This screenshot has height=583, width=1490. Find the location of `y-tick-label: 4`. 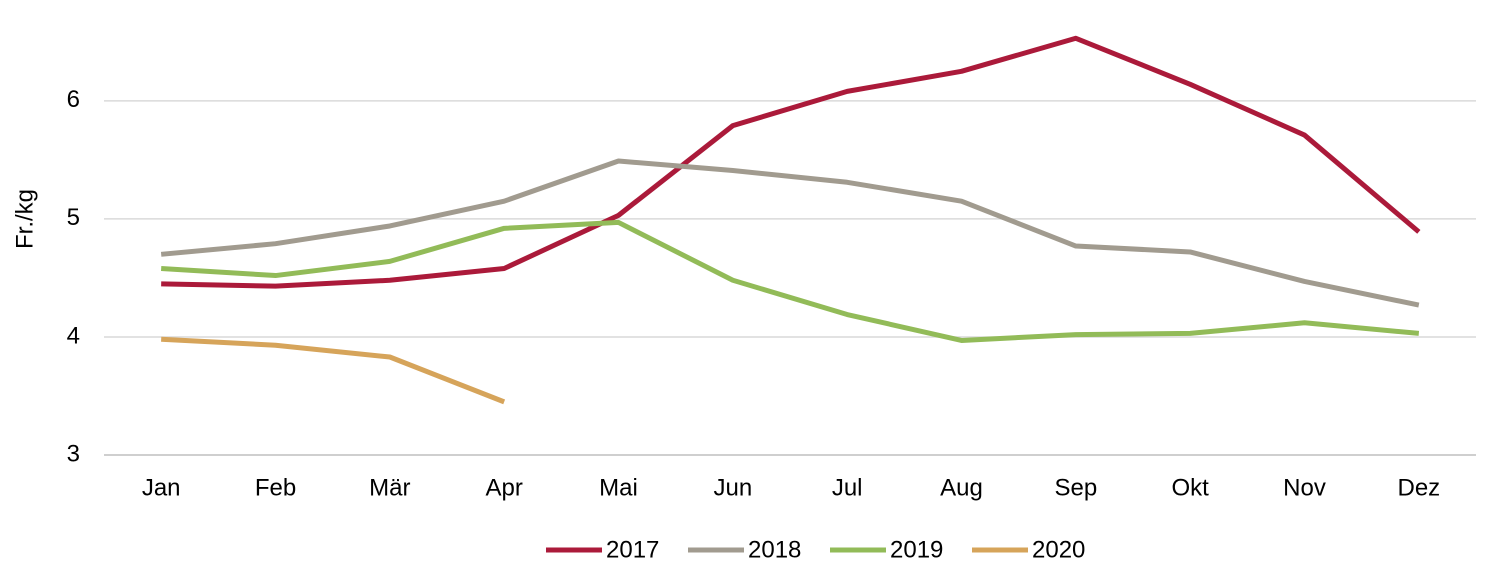

y-tick-label: 4 is located at coordinates (73, 335).